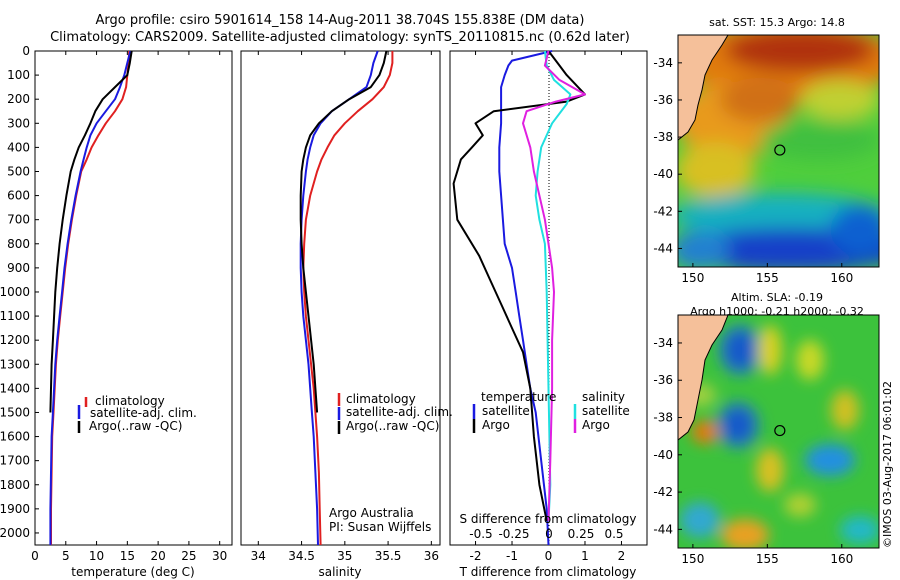 This screenshot has height=580, width=900. What do you see at coordinates (258, 556) in the screenshot?
I see `x-tick-label: 34` at bounding box center [258, 556].